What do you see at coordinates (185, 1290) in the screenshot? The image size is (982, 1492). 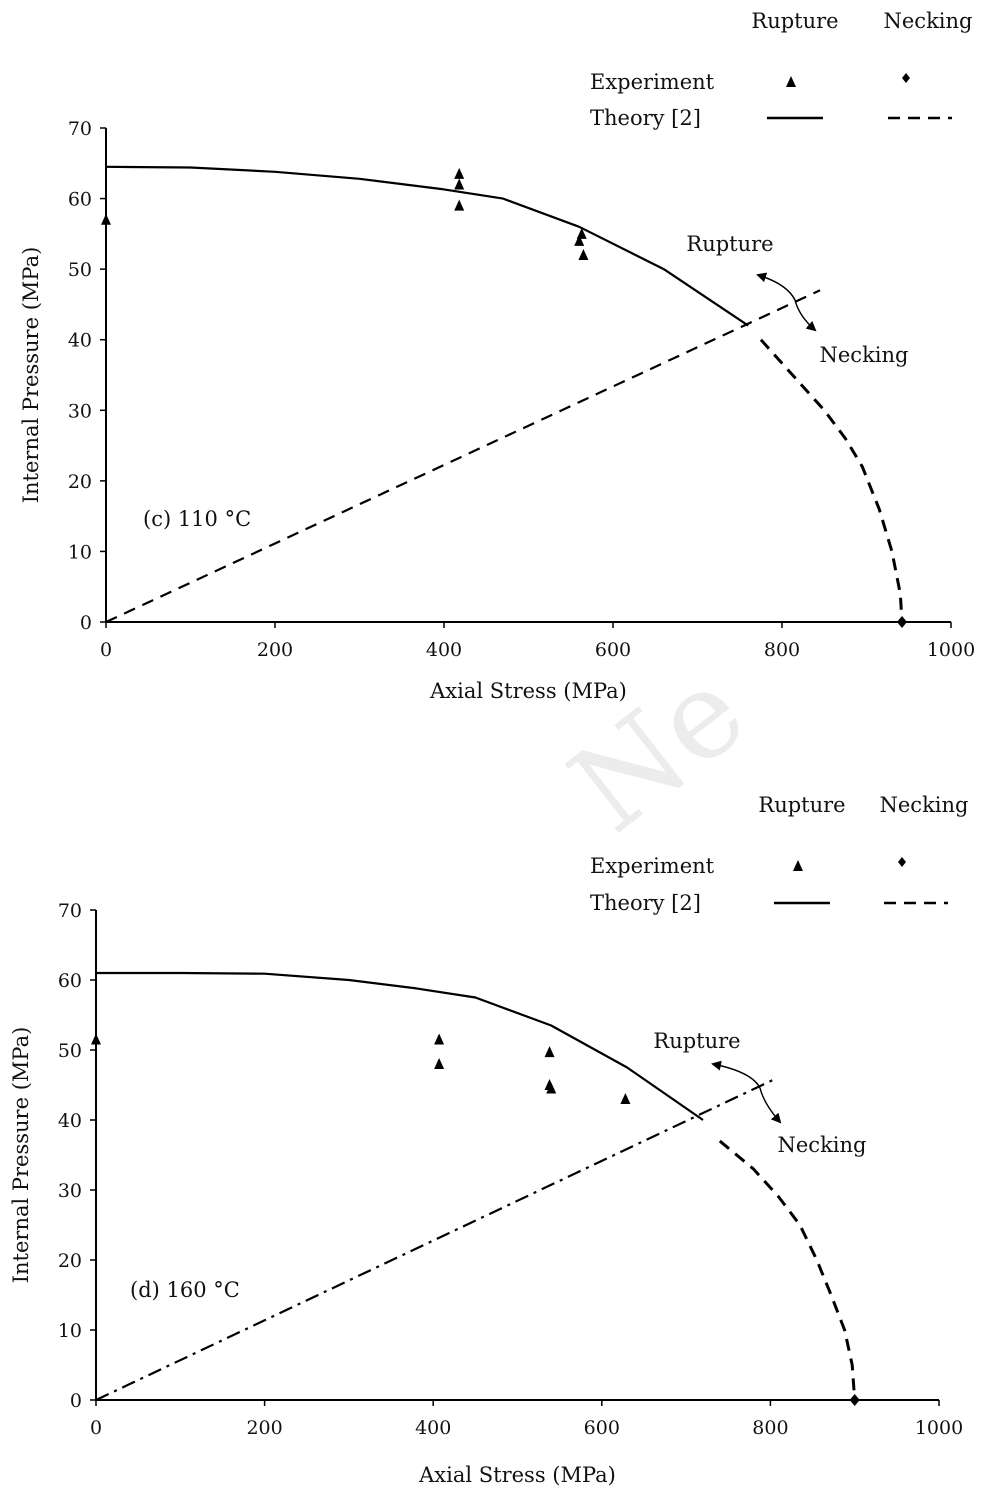 I see `temperature-label: (d) 160 °C` at bounding box center [185, 1290].